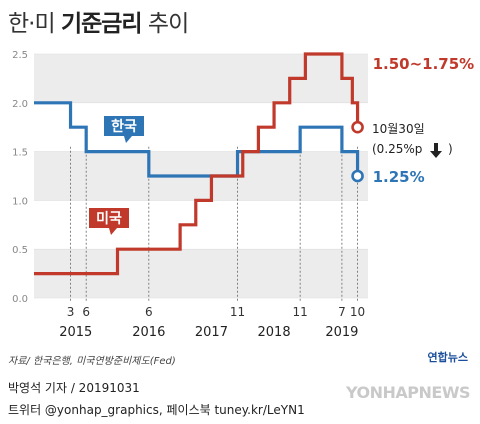 The height and width of the screenshot is (424, 480). What do you see at coordinates (34, 24) in the screenshot?
I see `title-plain: 한·미` at bounding box center [34, 24].